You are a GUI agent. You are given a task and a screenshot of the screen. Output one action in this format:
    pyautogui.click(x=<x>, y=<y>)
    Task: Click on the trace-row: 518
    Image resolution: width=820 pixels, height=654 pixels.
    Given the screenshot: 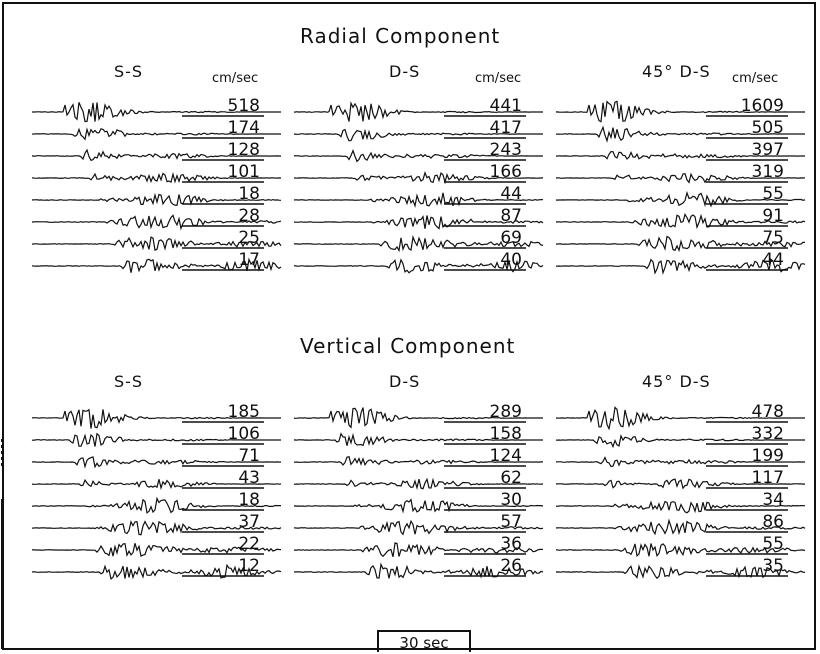 What is the action you would take?
    pyautogui.click(x=157, y=109)
    